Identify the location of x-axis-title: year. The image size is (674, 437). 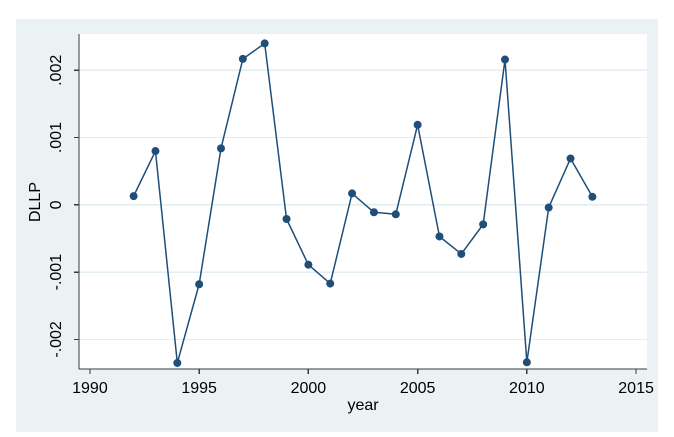
(363, 405).